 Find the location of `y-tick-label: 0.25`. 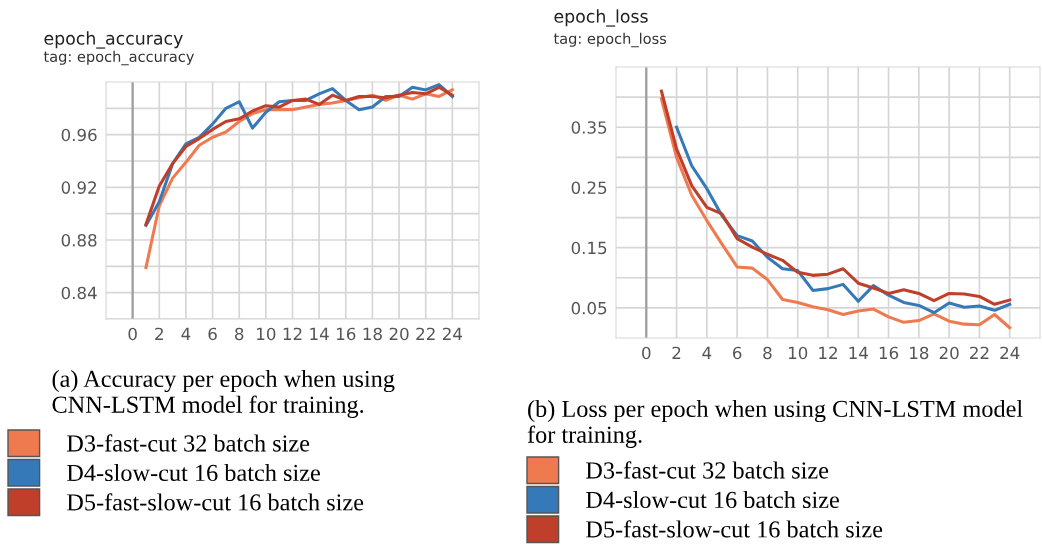

y-tick-label: 0.25 is located at coordinates (589, 188).